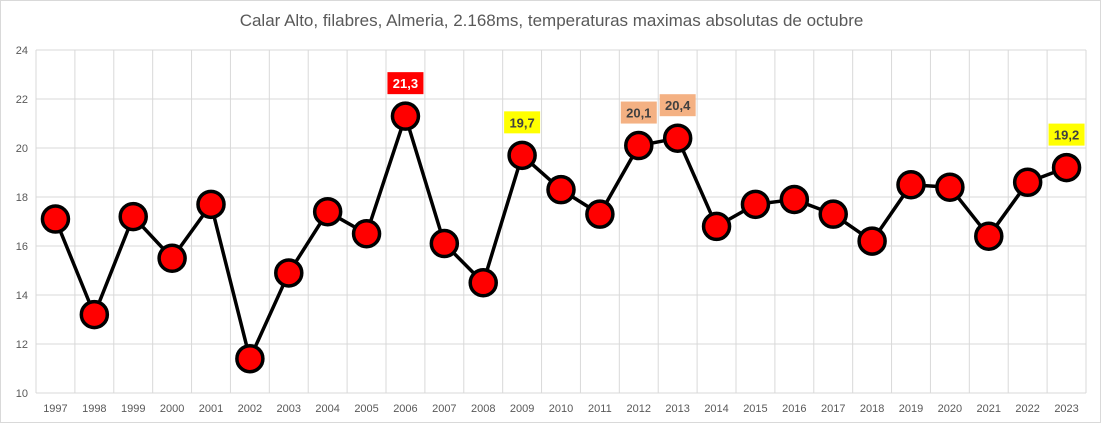 This screenshot has width=1101, height=427. I want to click on y-tick-label: 20, so click(22, 149).